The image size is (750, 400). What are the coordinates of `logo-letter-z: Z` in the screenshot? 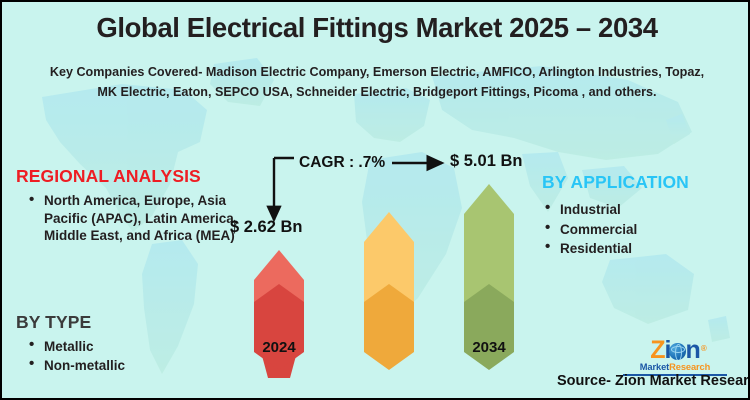 It's located at (657, 350).